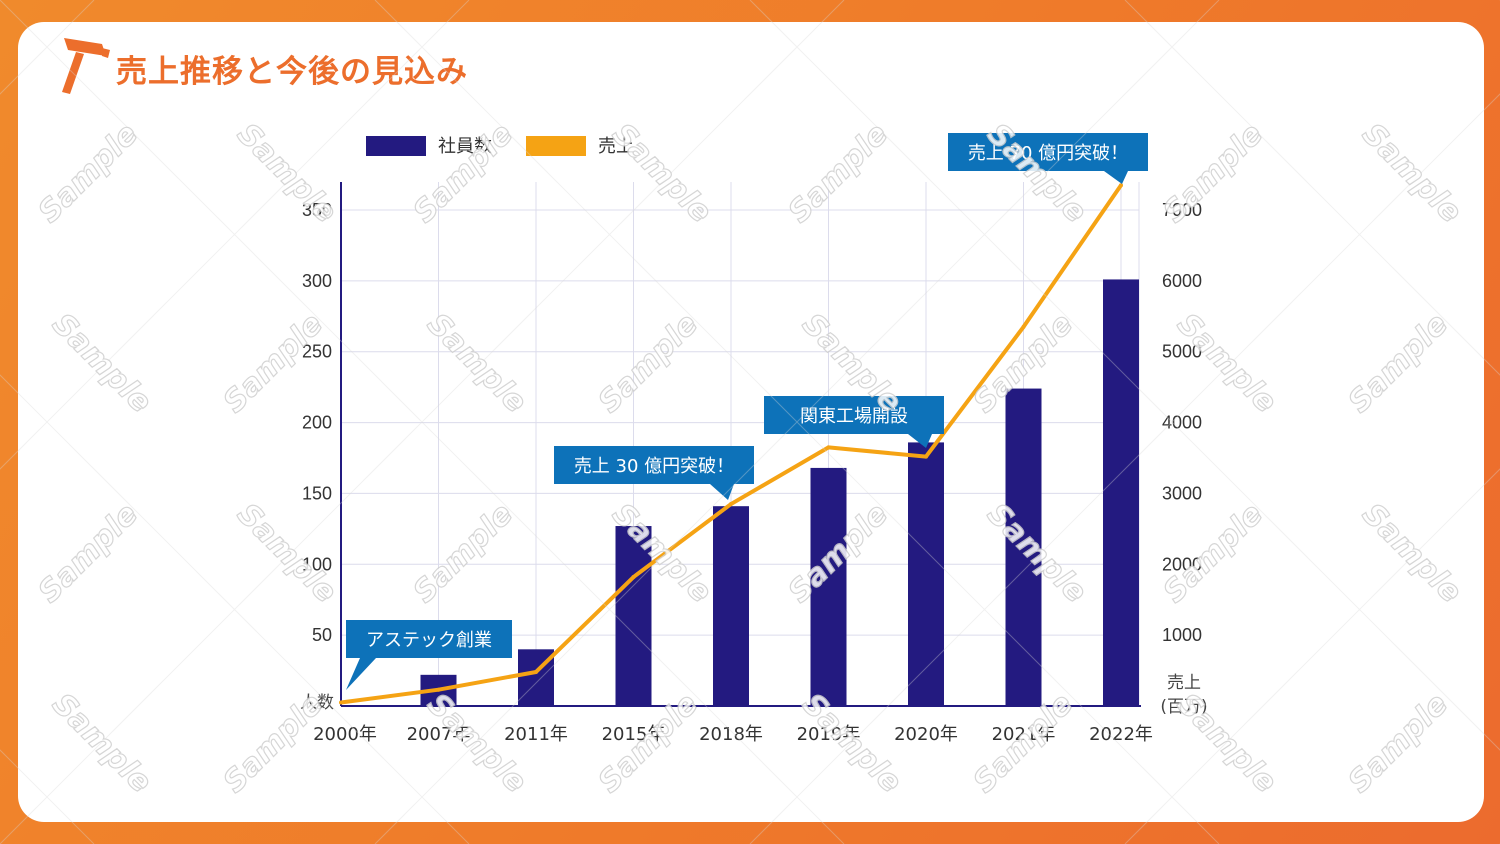  What do you see at coordinates (317, 352) in the screenshot?
I see `y-tick-left: 250` at bounding box center [317, 352].